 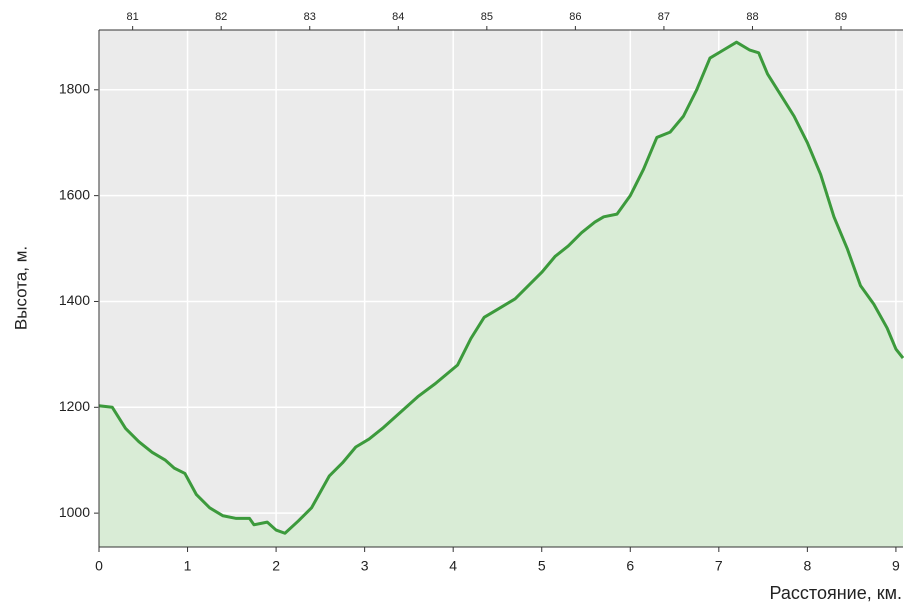 I want to click on x2-tick-label: 84, so click(x=398, y=17).